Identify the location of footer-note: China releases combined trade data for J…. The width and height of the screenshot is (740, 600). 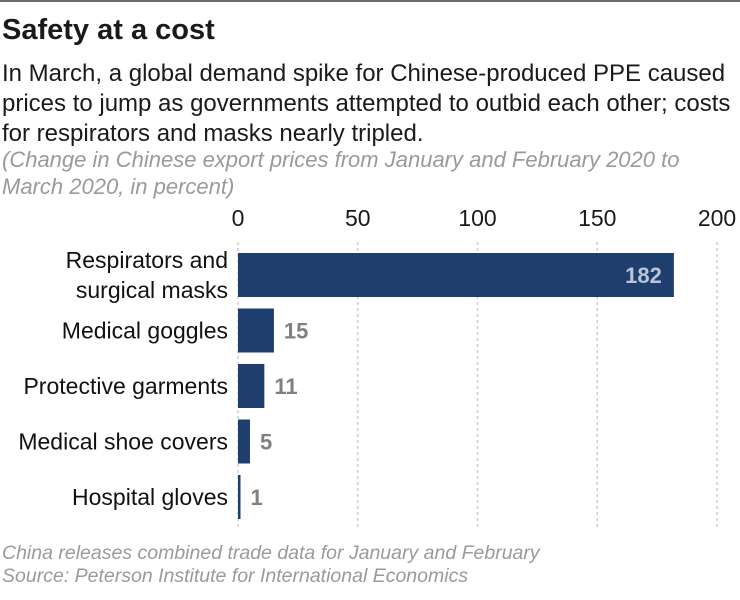
(271, 553).